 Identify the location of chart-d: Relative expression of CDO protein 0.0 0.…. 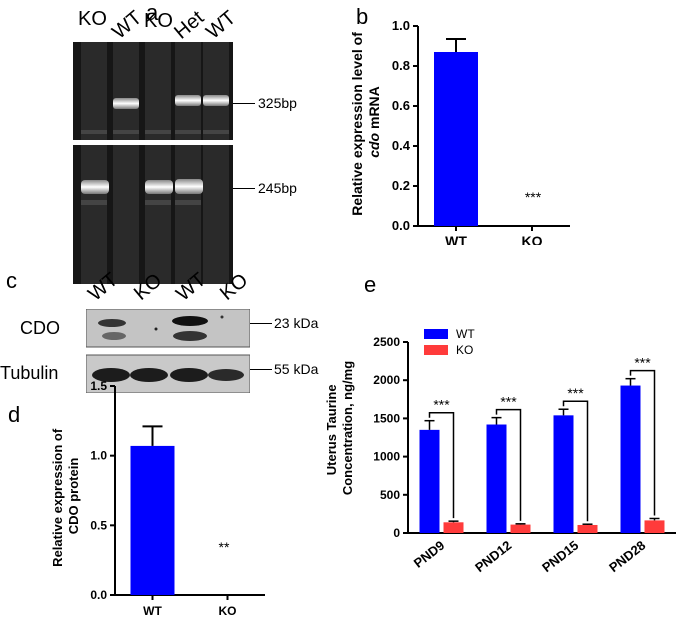
(157, 498).